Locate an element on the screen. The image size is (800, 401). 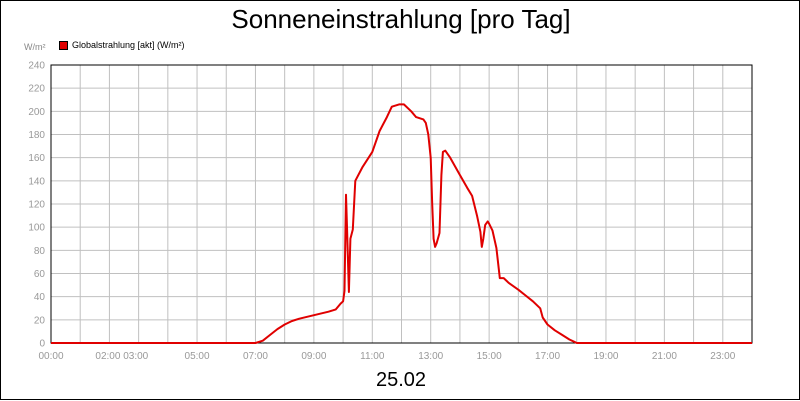
y-tick-label: 60 is located at coordinates (40, 274).